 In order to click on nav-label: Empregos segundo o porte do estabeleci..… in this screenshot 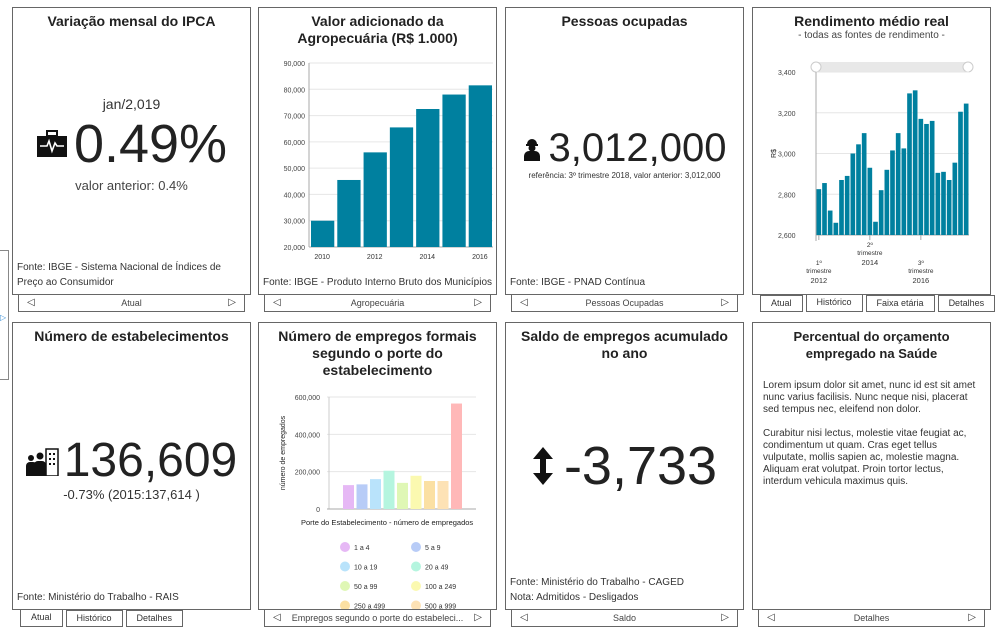, I will do `click(377, 618)`.